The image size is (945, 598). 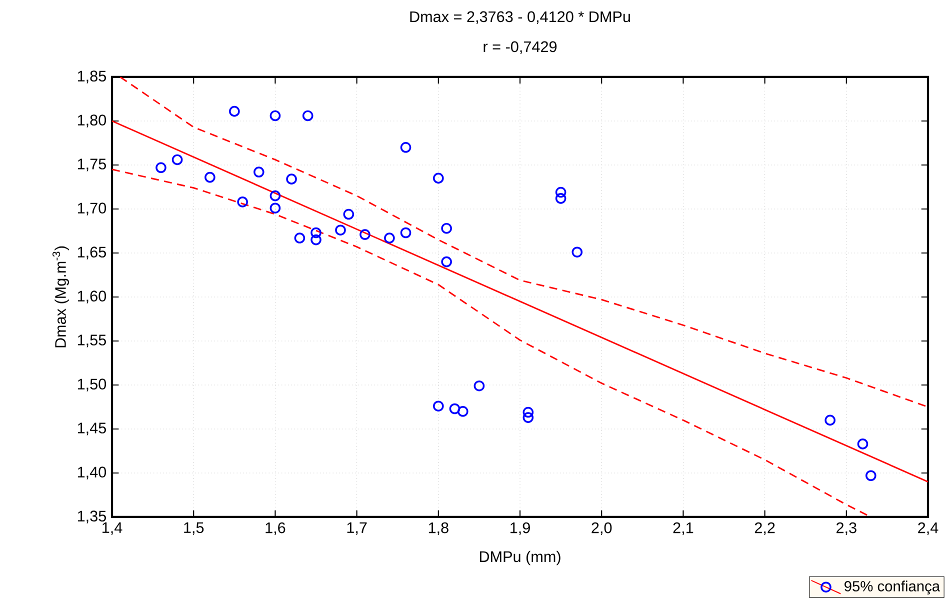 What do you see at coordinates (520, 47) in the screenshot?
I see `chart-subtitle: r = -0,7429` at bounding box center [520, 47].